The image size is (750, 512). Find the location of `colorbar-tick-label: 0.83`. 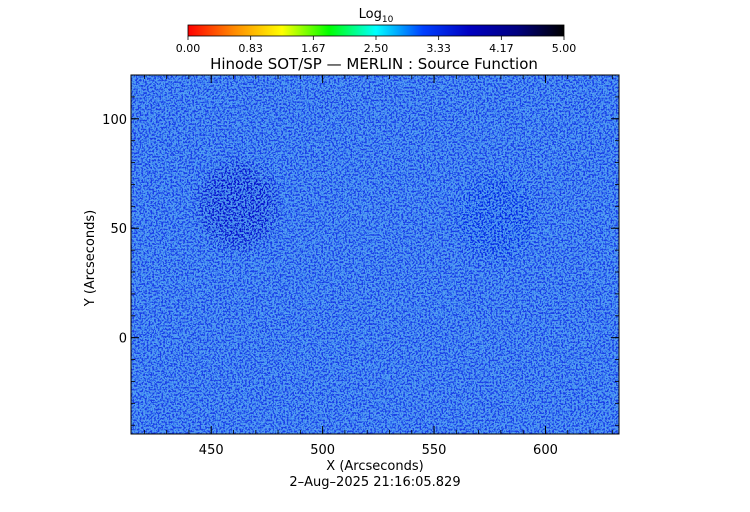

colorbar-tick-label: 0.83 is located at coordinates (250, 48).